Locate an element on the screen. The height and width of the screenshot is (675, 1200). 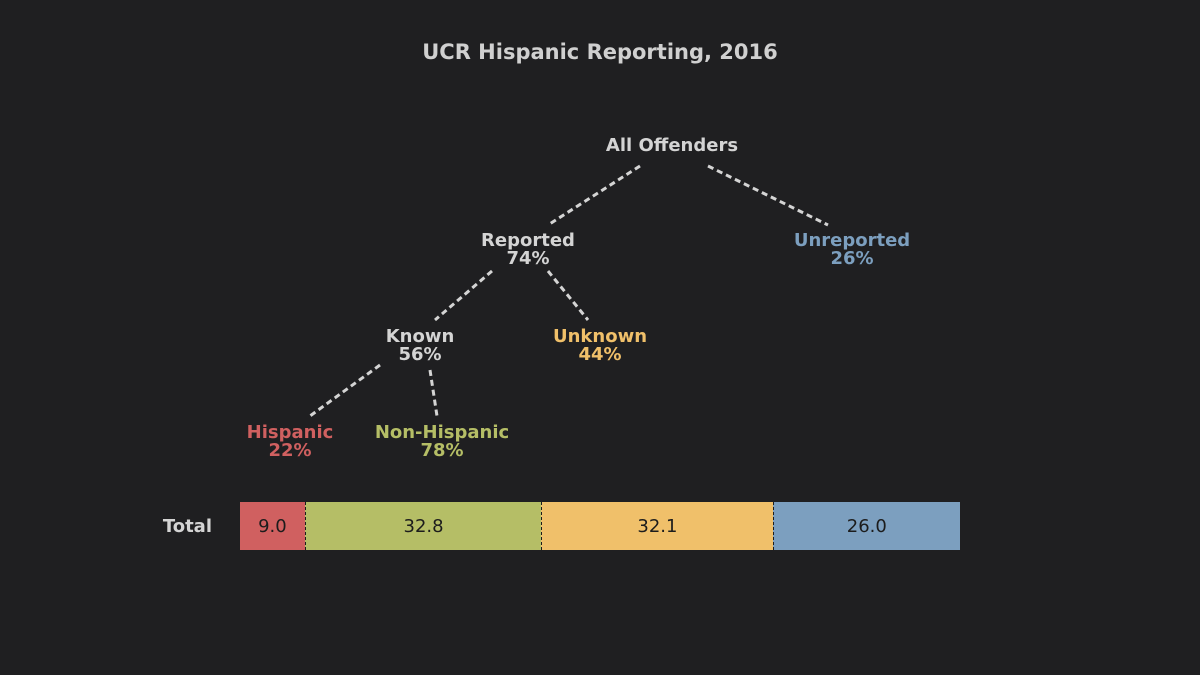
node-known-label: Known is located at coordinates (420, 336).